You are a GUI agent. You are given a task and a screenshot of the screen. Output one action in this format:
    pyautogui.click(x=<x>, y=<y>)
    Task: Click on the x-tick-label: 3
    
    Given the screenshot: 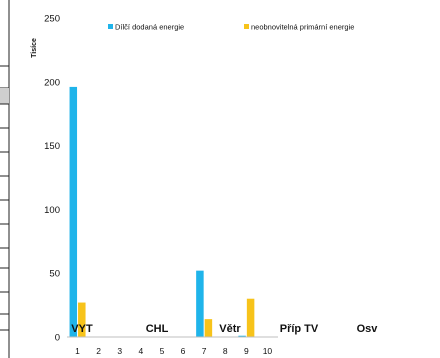 What is the action you would take?
    pyautogui.click(x=119, y=351)
    